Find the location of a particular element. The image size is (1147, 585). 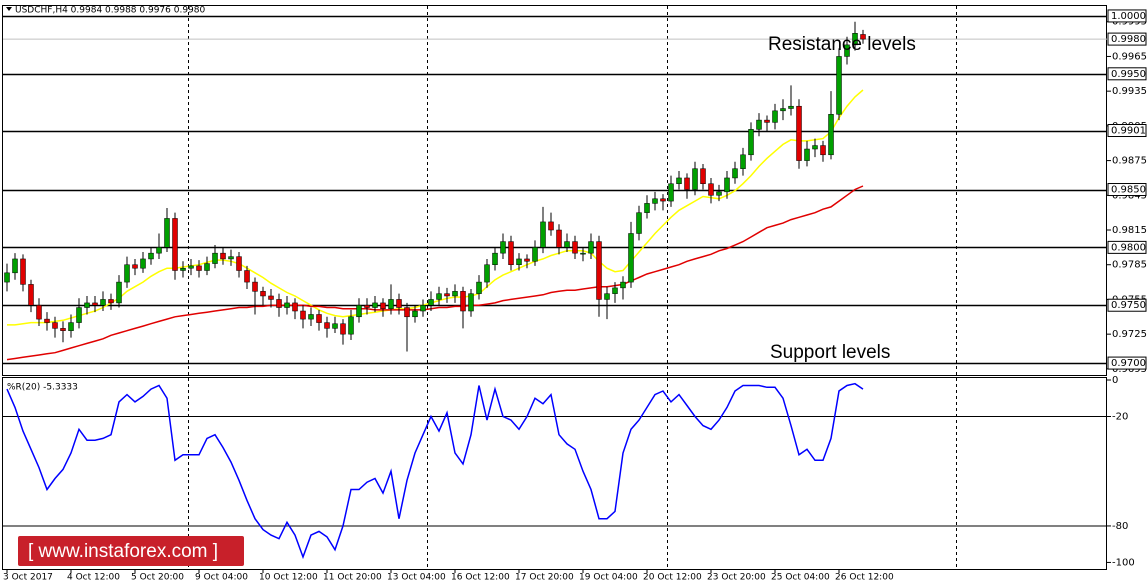

x-tick-label: 26 Oct 12:00 is located at coordinates (864, 578).